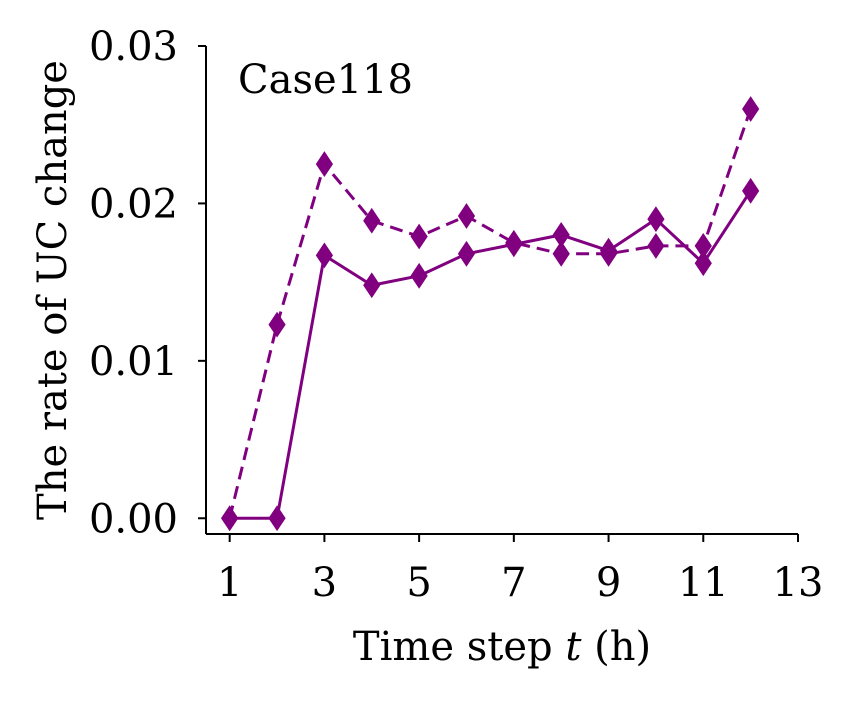  Describe the element at coordinates (133, 362) in the screenshot. I see `y-tick-label: 0.01` at that location.